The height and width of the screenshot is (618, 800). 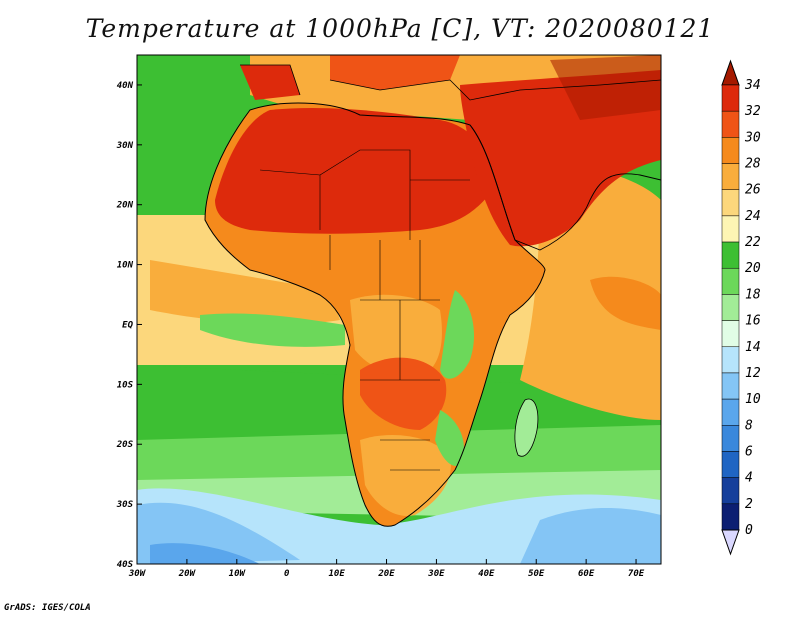 I want to click on colorbar-label: 12, so click(x=753, y=373).